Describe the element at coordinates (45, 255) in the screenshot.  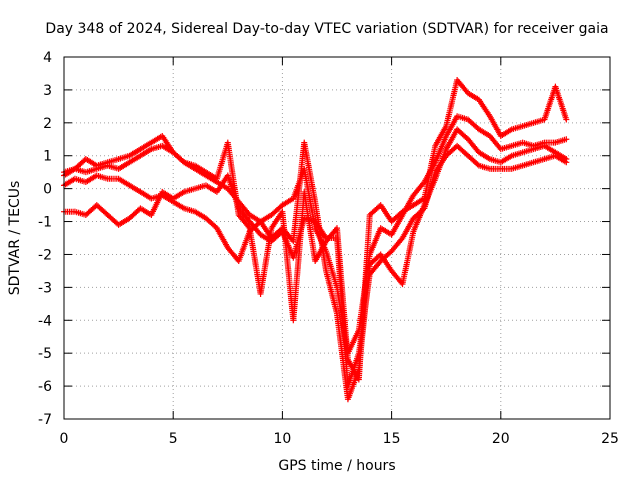
I see `y-tick-label: -2` at that location.